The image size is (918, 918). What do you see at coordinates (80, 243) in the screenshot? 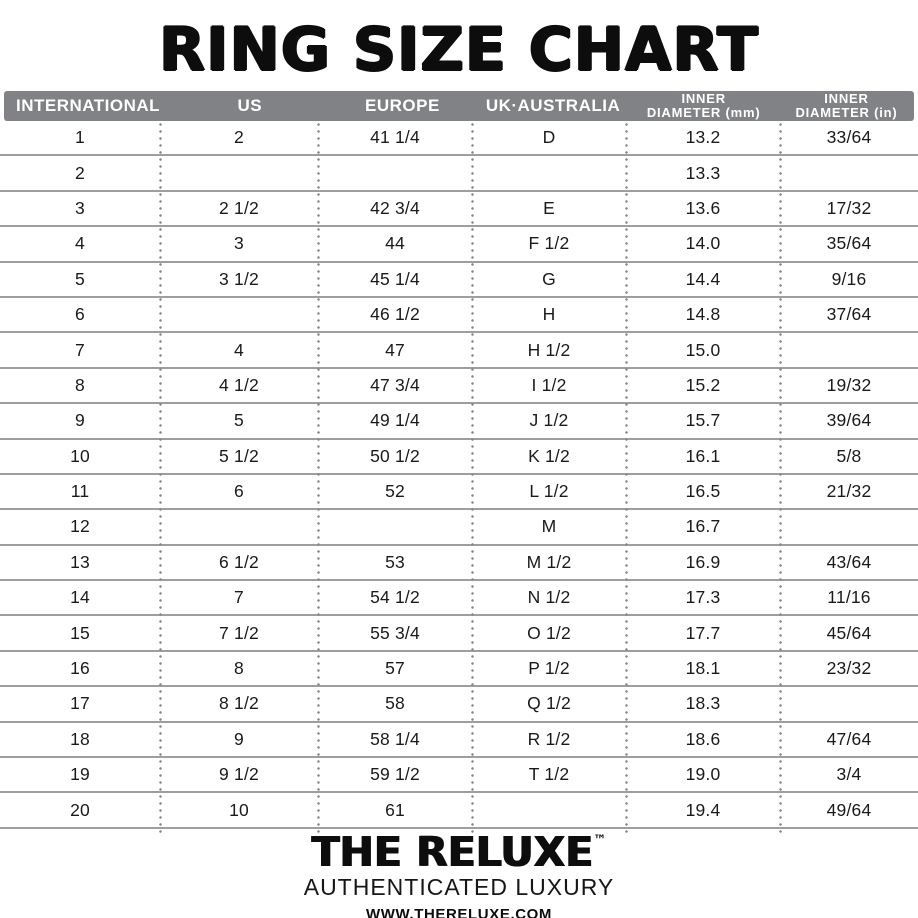
I see `cell-international: 4` at bounding box center [80, 243].